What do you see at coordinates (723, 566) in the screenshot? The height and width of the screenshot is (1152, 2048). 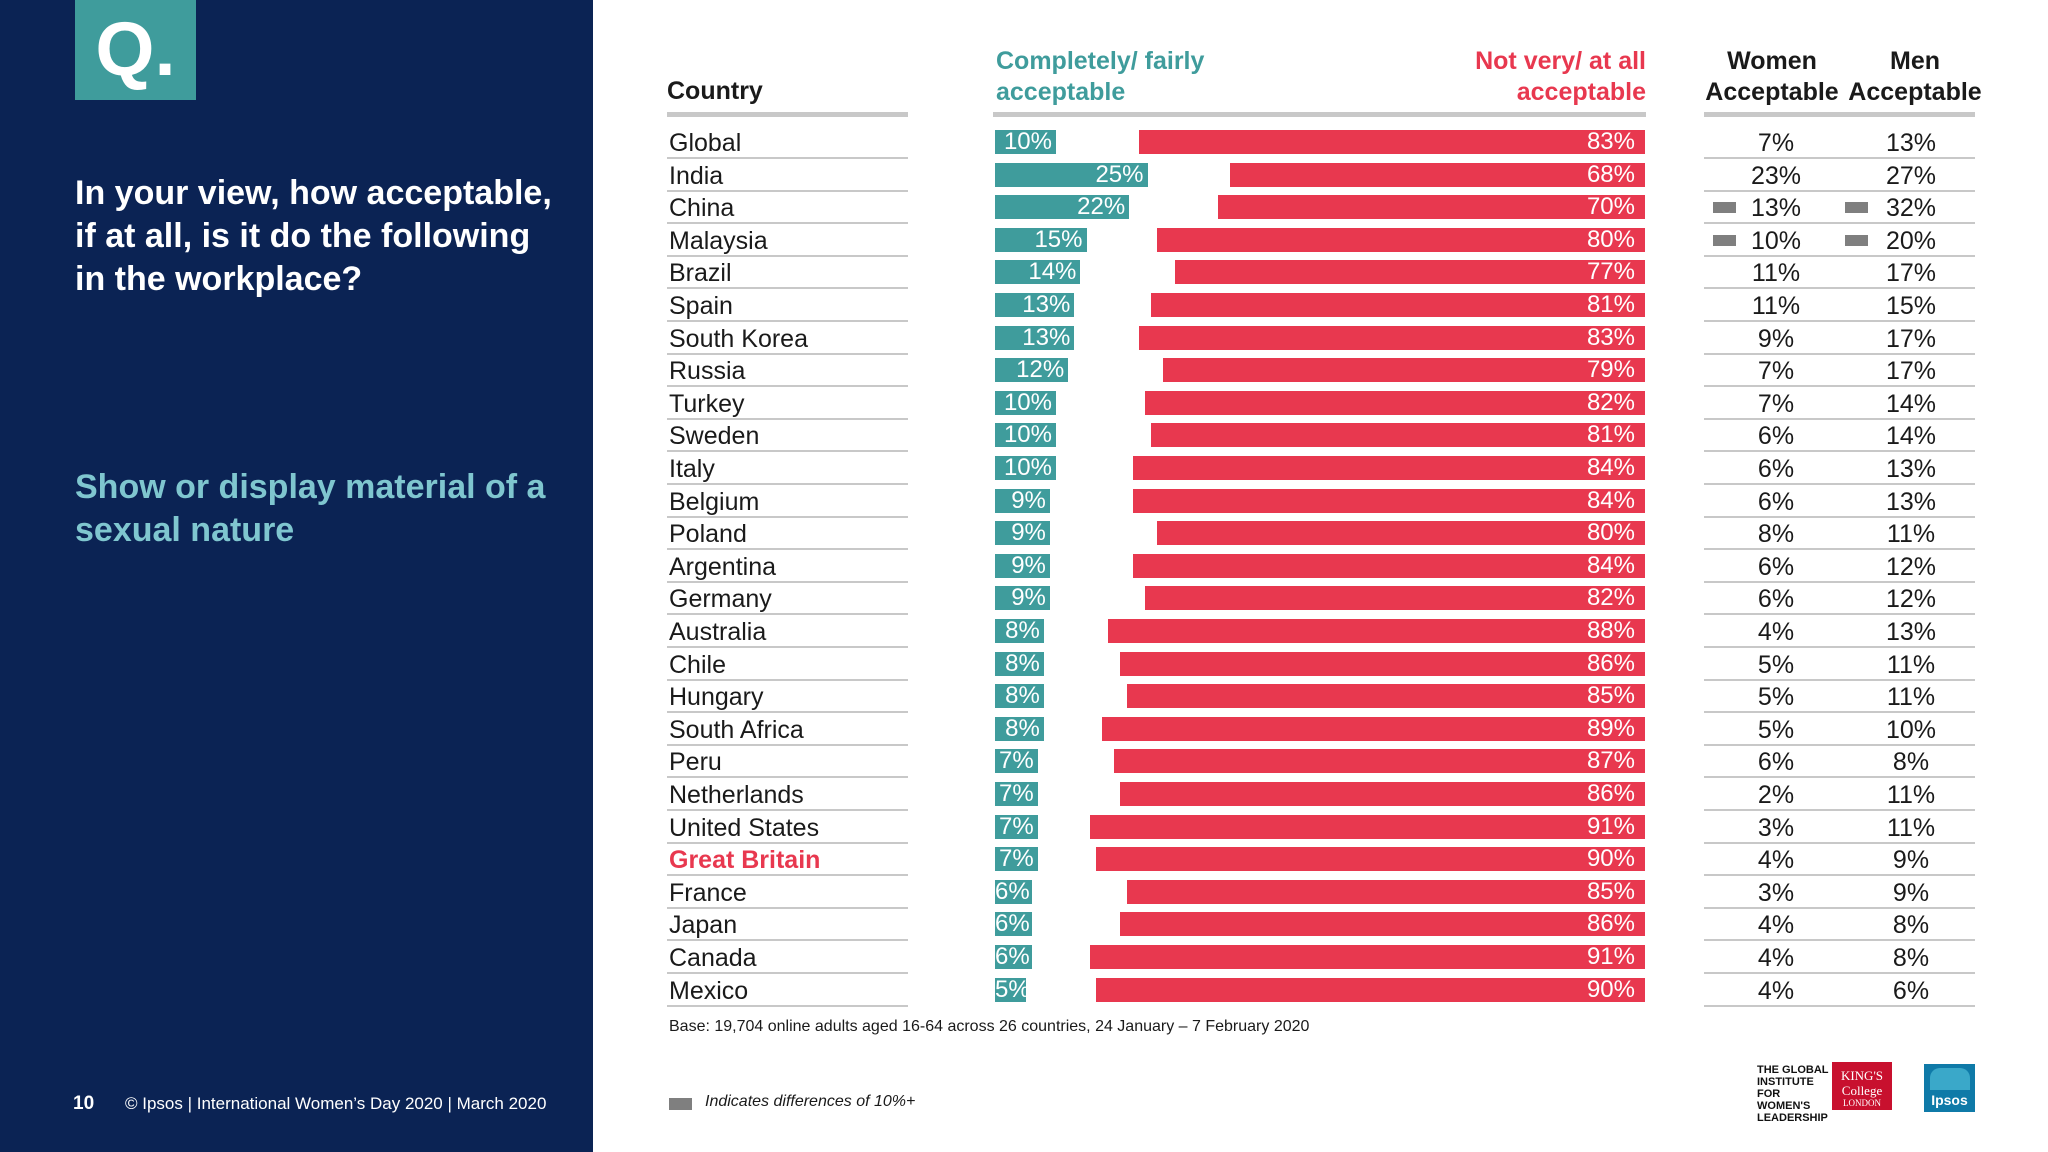 I see `country-label: Argentina` at bounding box center [723, 566].